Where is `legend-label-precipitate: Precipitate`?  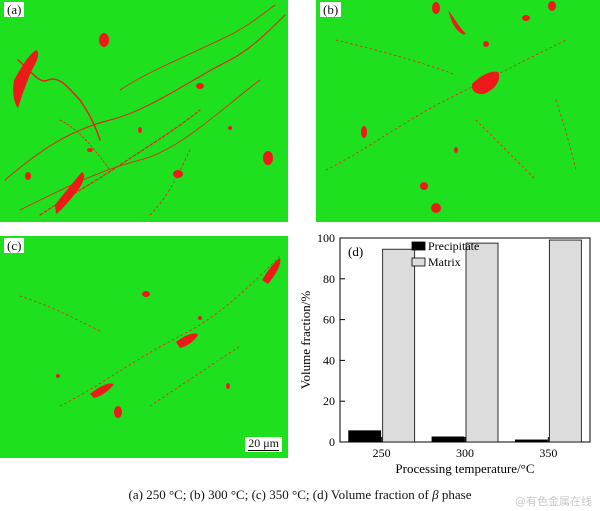
legend-label-precipitate: Precipitate is located at coordinates (453, 246).